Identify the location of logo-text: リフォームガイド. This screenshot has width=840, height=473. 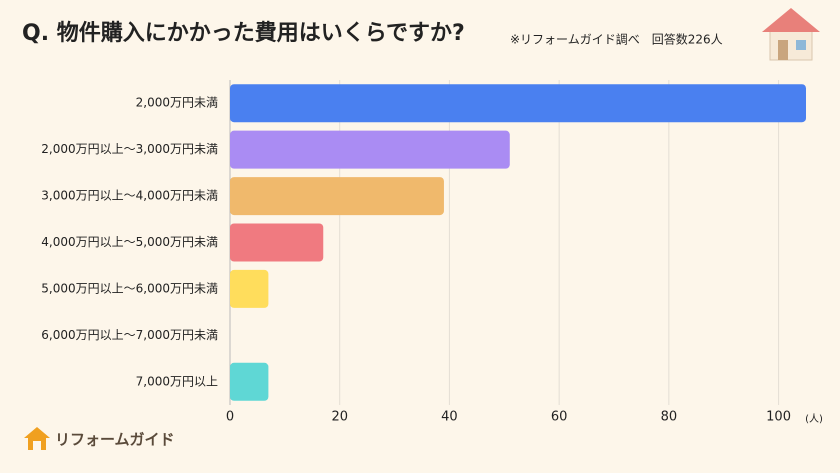
(115, 440).